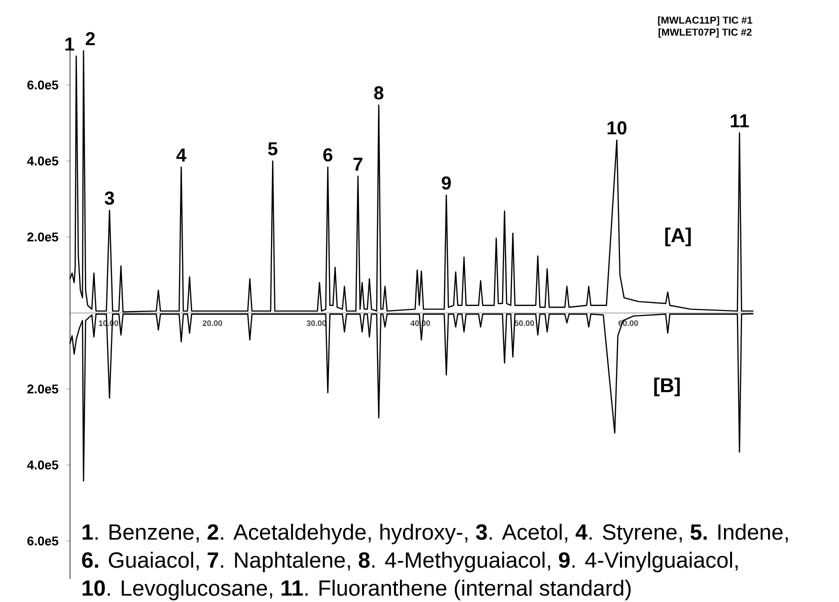 This screenshot has height=602, width=839. Describe the element at coordinates (90, 39) in the screenshot. I see `annotation: 2` at that location.